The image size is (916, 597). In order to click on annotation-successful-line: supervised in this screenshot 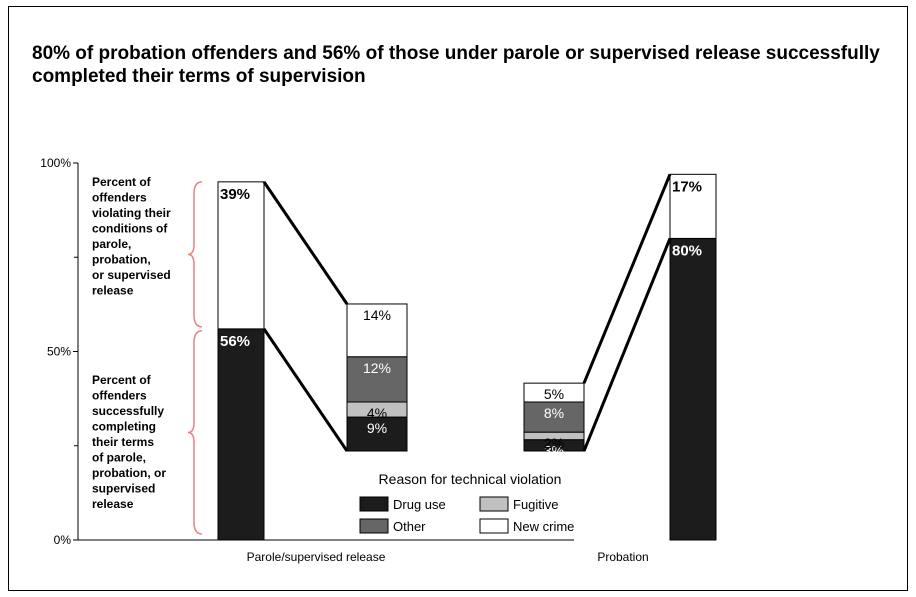, I will do `click(123, 489)`.